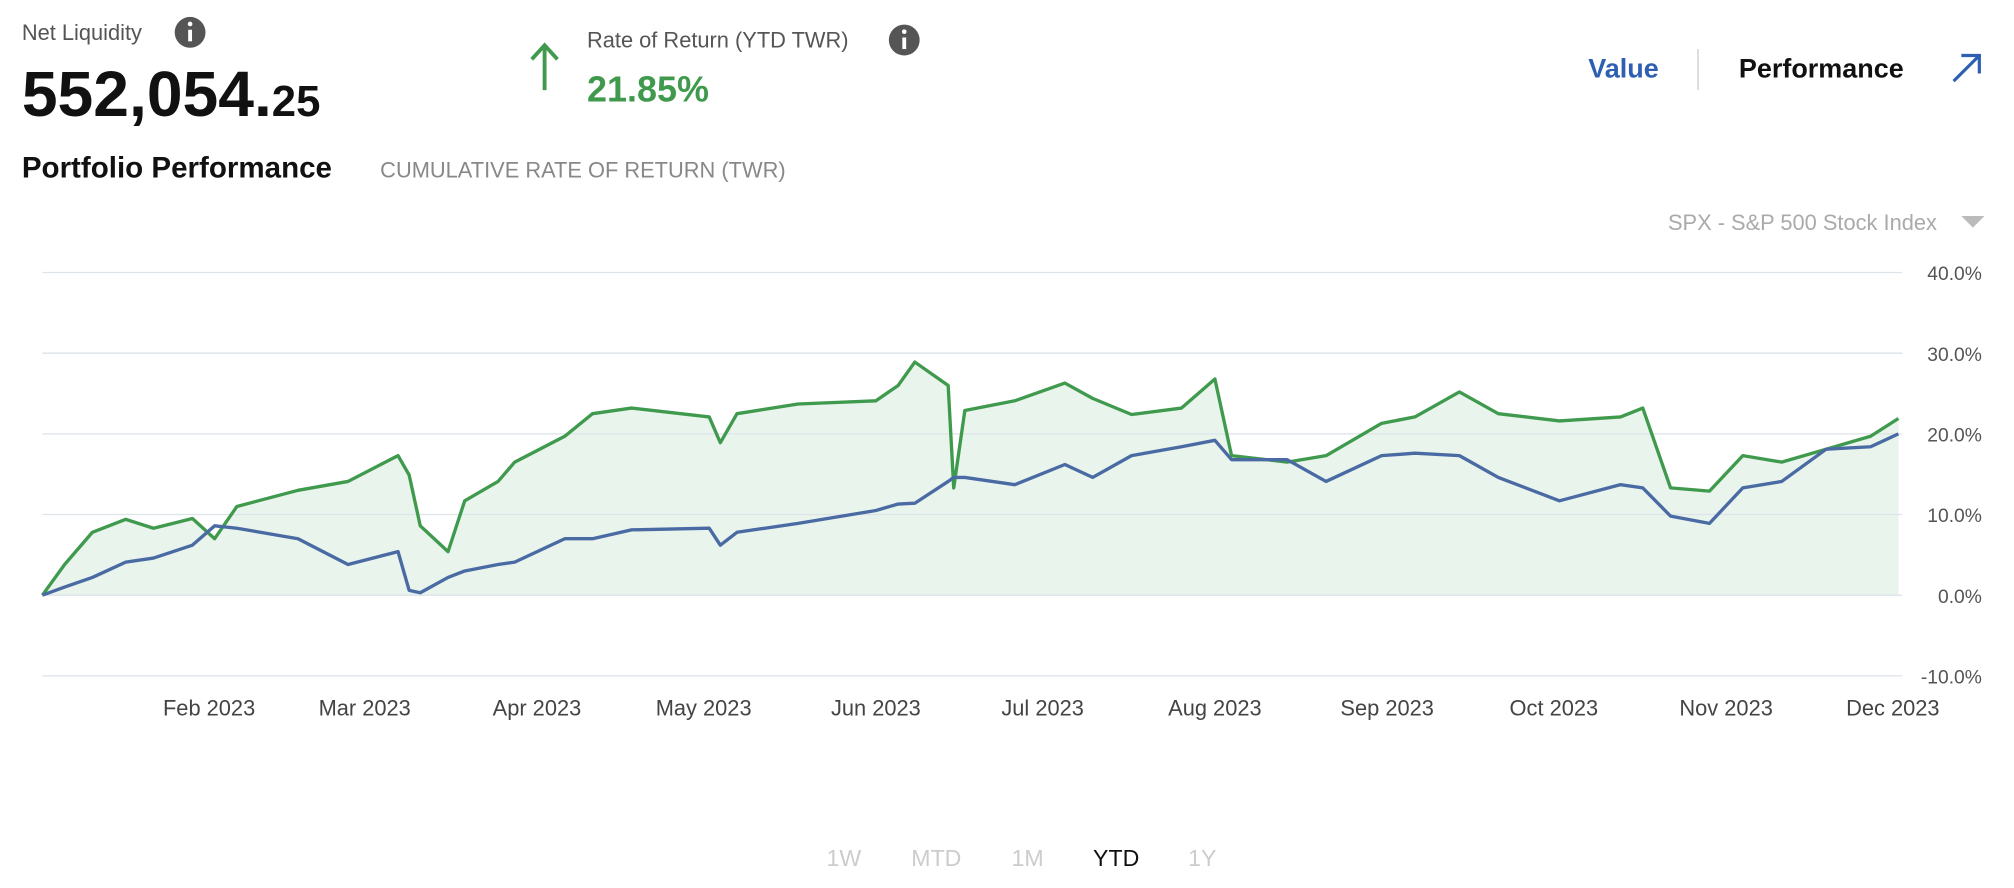 The height and width of the screenshot is (888, 2014). Describe the element at coordinates (582, 169) in the screenshot. I see `section-subtitle: CUMULATIVE RATE OF RETURN (TWR)` at that location.